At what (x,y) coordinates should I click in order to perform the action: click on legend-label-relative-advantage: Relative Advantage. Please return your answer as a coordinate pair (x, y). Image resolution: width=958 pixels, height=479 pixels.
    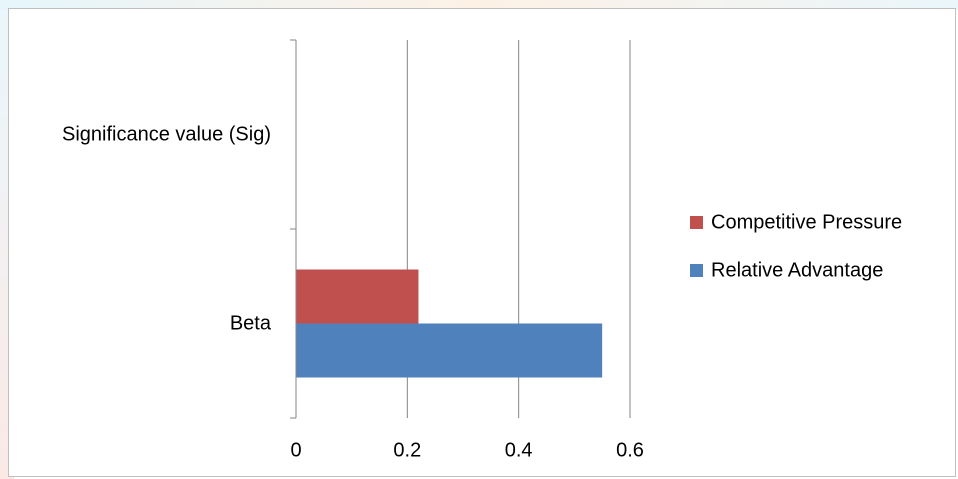
    Looking at the image, I should click on (797, 270).